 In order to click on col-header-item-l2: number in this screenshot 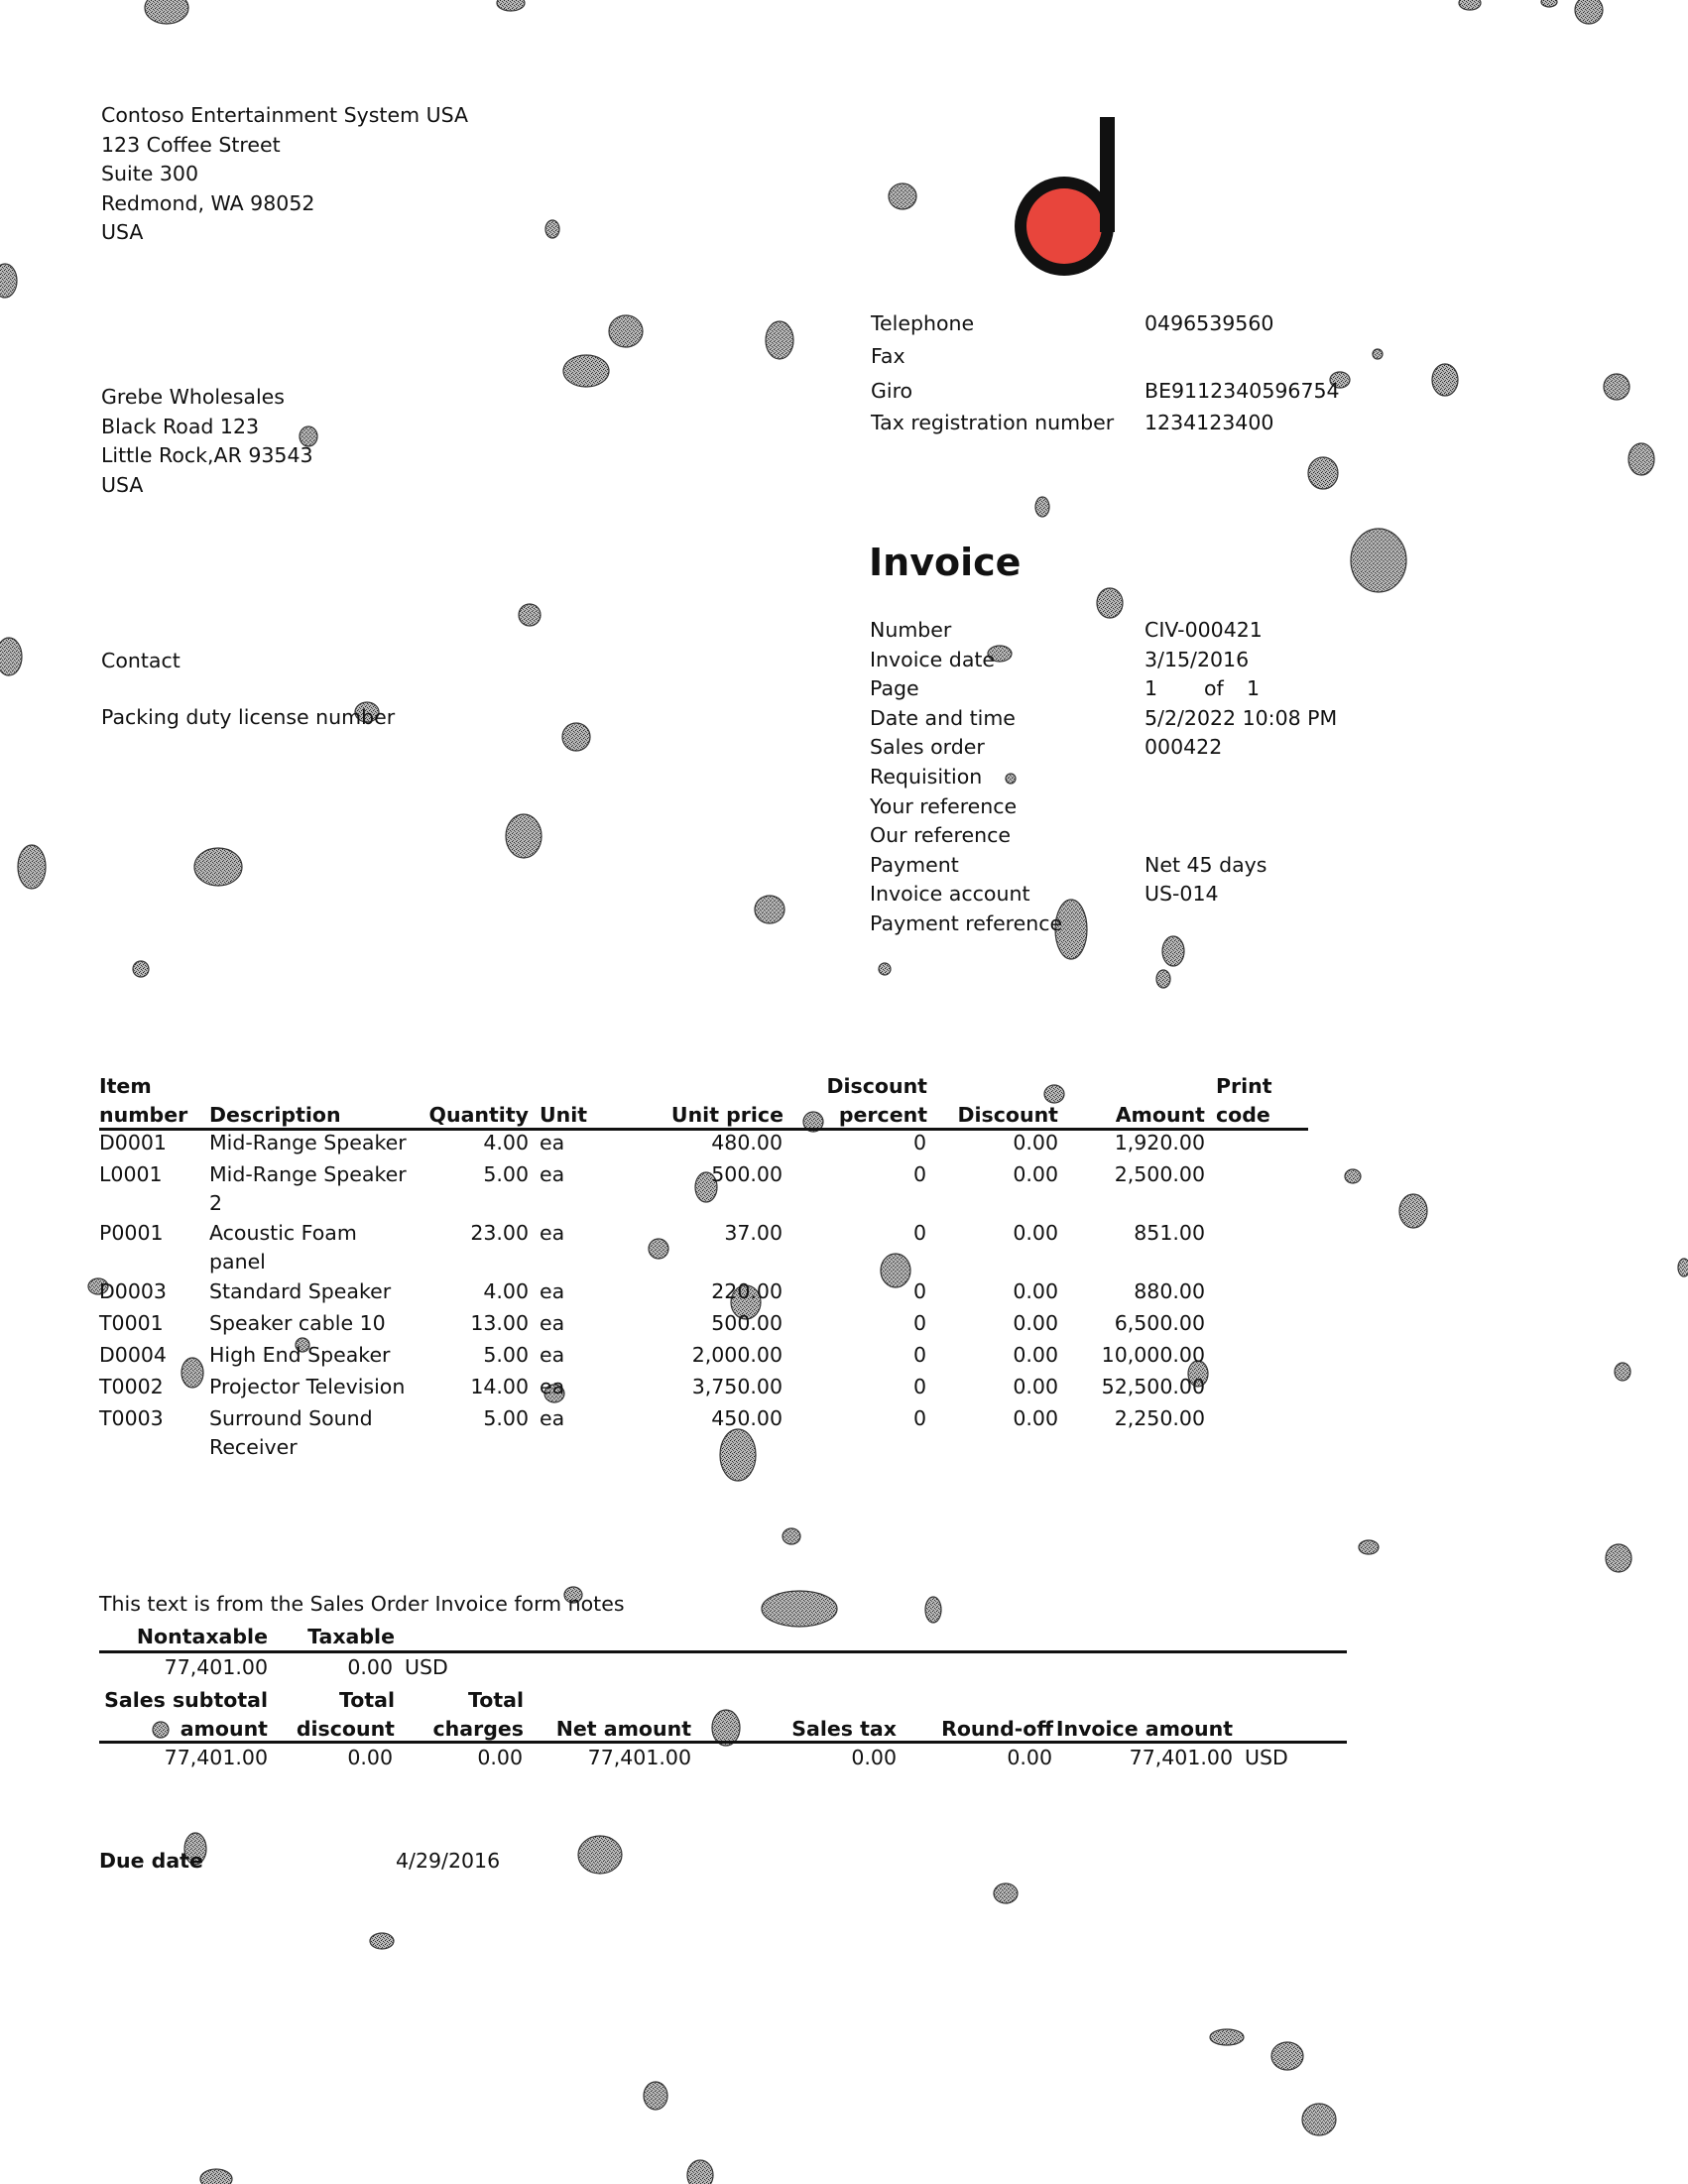, I will do `click(143, 1115)`.